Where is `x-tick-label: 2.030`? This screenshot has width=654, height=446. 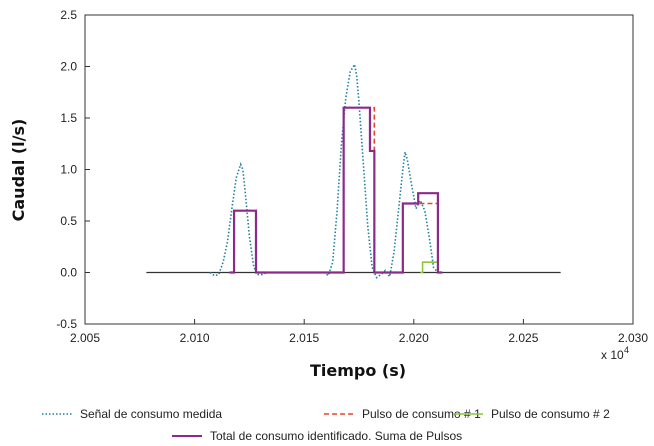 x-tick-label: 2.030 is located at coordinates (633, 338).